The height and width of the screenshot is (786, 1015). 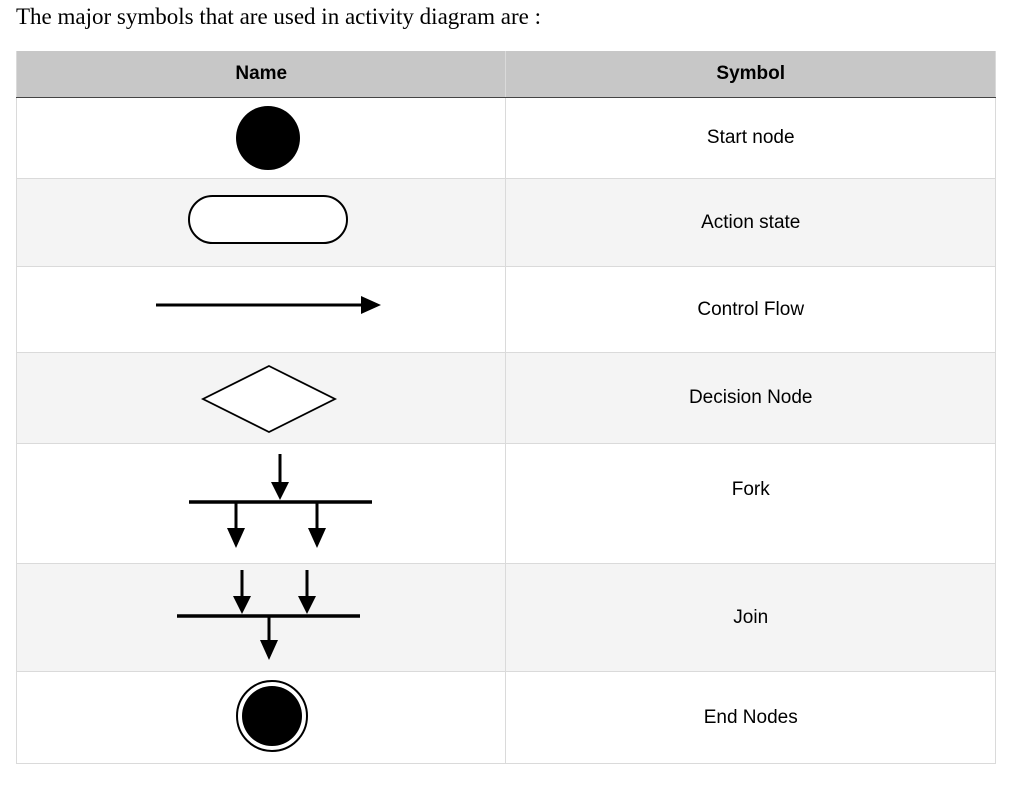 I want to click on table-row: Decision Node, so click(x=506, y=398).